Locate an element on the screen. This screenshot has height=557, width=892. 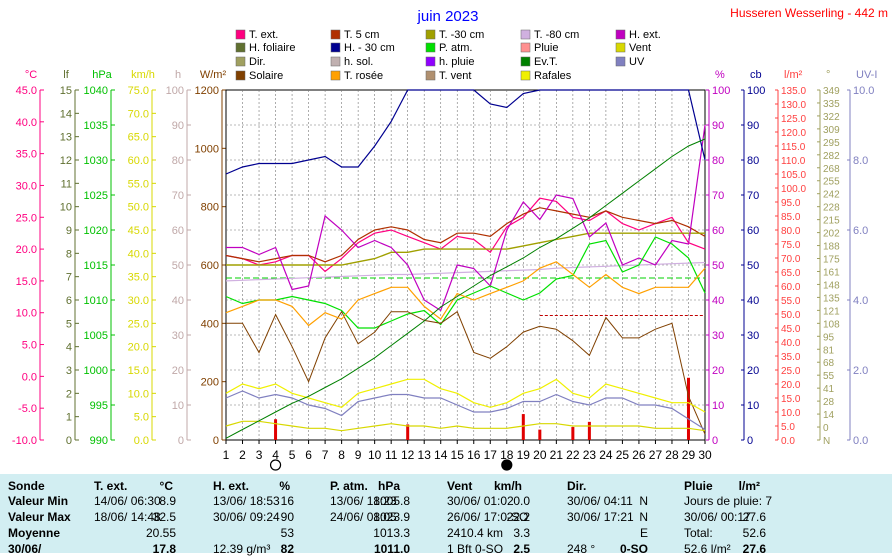
right-axis-tick-label: 161 is located at coordinates (831, 272).